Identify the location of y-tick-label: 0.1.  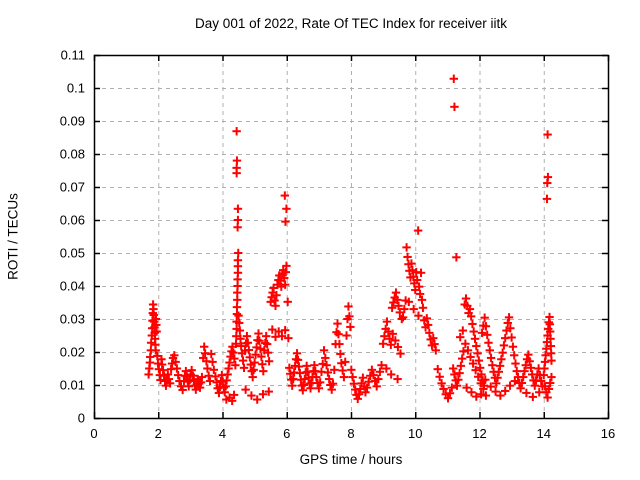
(76, 88).